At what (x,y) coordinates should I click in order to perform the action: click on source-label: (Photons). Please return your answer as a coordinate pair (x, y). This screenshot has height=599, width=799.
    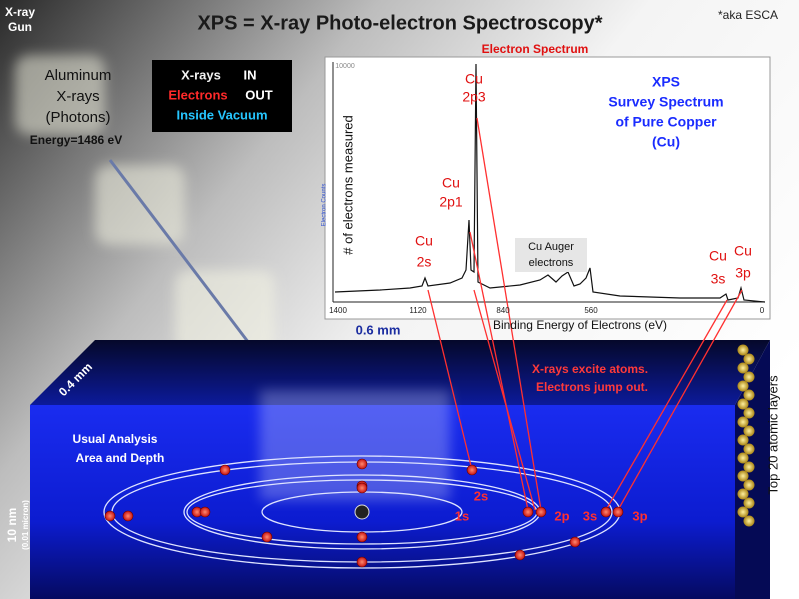
    Looking at the image, I should click on (77, 117).